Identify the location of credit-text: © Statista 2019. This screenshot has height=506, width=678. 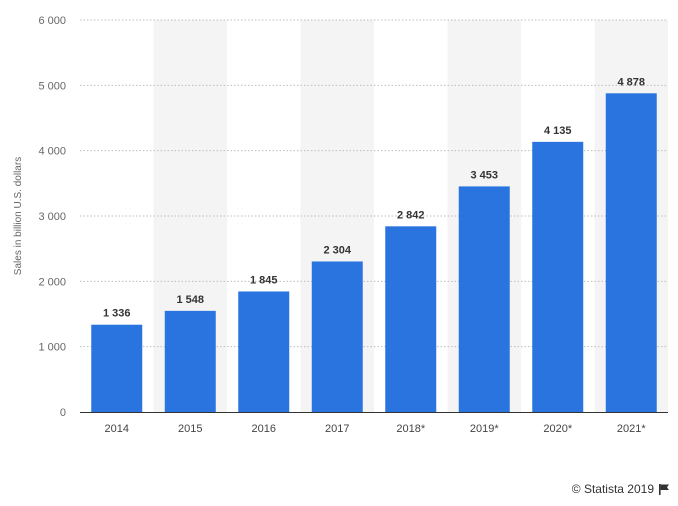
(612, 489).